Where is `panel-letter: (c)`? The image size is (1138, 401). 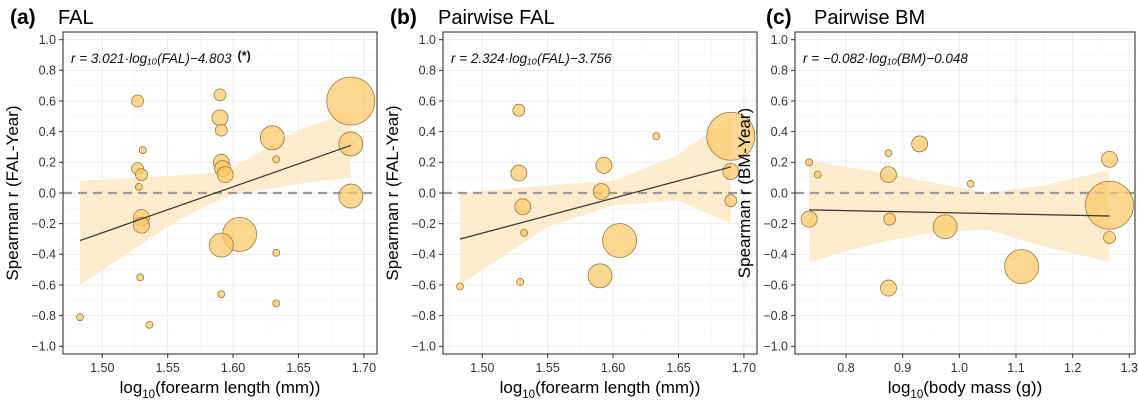 panel-letter: (c) is located at coordinates (779, 17).